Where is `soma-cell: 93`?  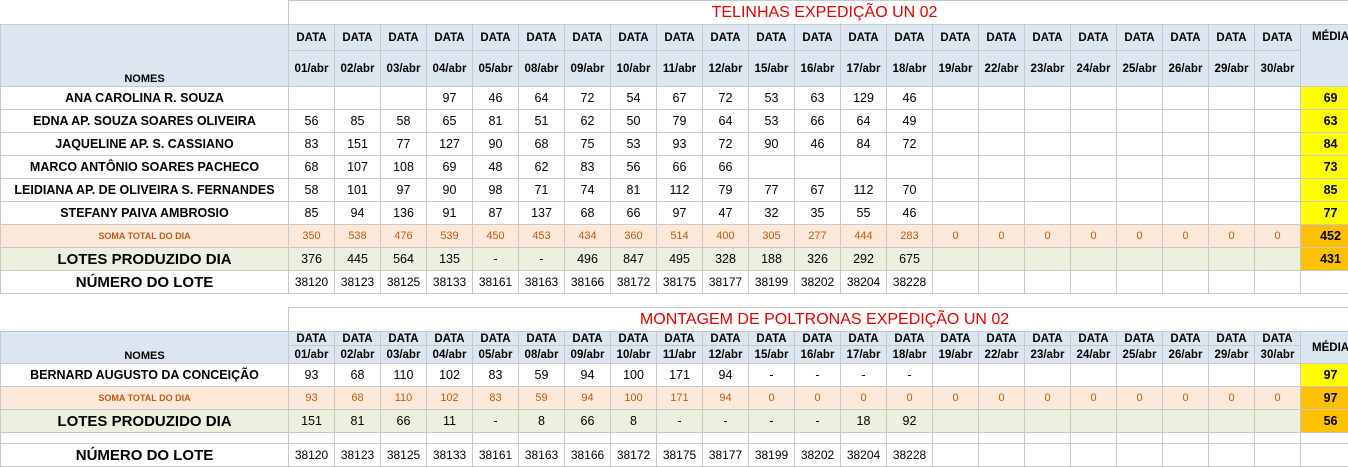 soma-cell: 93 is located at coordinates (312, 398).